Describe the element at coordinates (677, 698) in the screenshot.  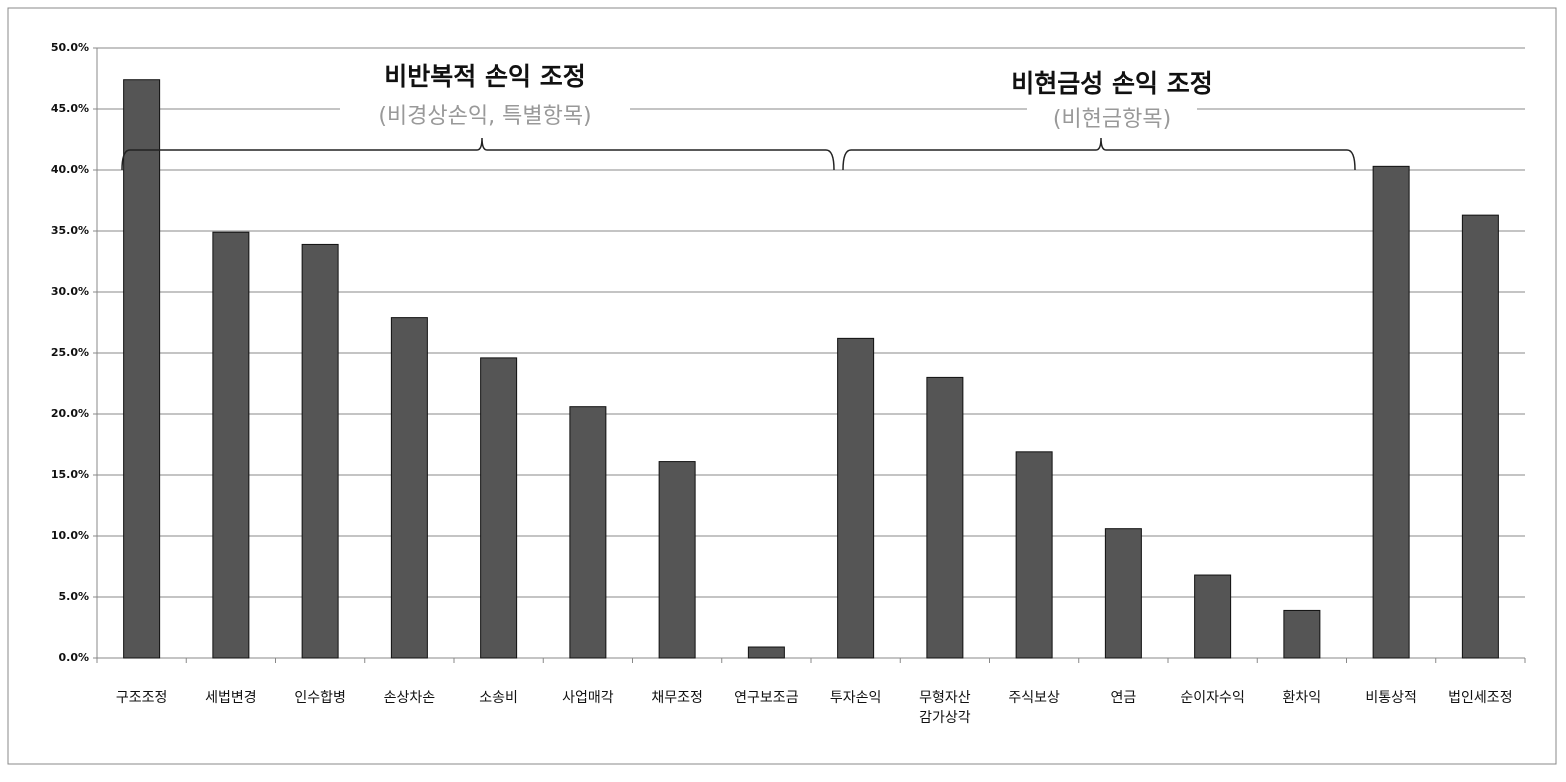
I see `x-tick-label: 채무조정` at that location.